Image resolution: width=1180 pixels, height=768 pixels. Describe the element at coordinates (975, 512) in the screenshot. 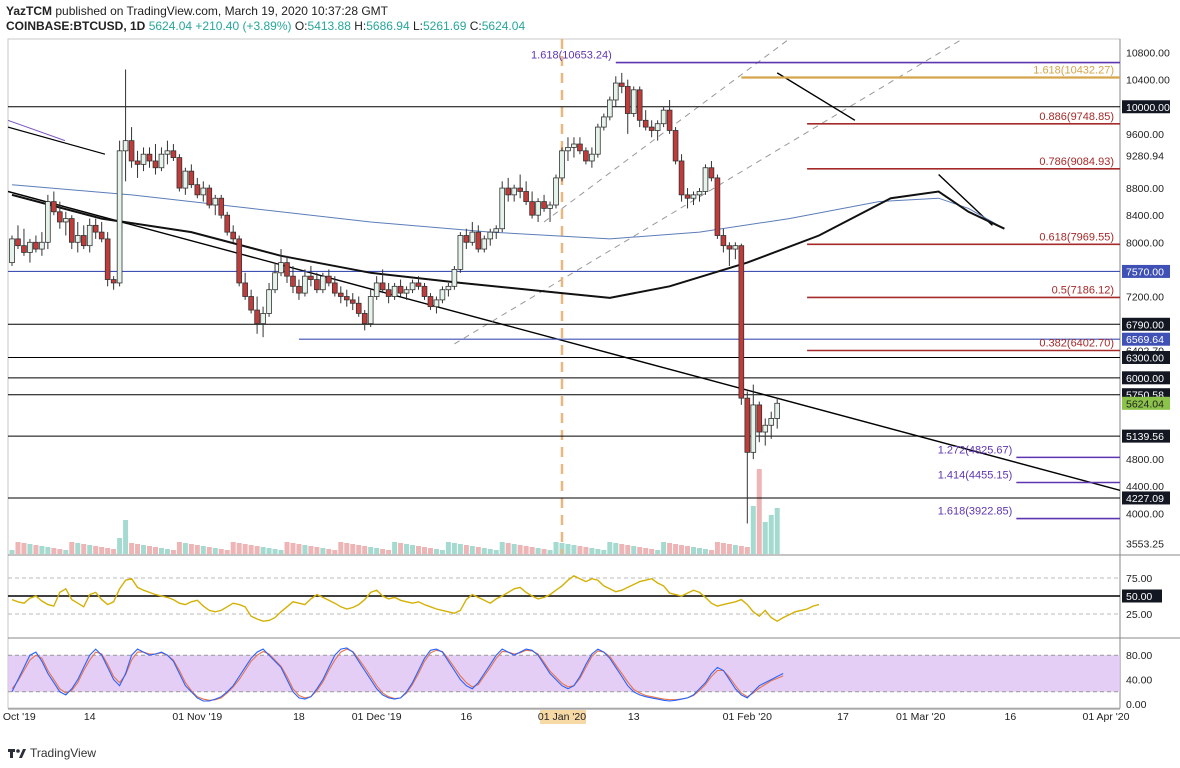

I see `fib-level-label: 1.618(3922.85)` at that location.